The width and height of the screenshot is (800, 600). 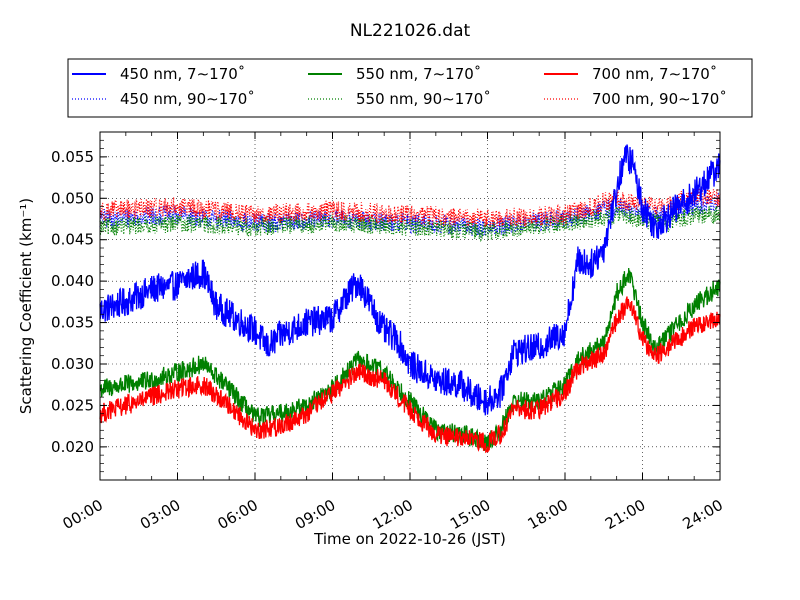 What do you see at coordinates (72, 323) in the screenshot?
I see `y-tick-label: 0.035` at bounding box center [72, 323].